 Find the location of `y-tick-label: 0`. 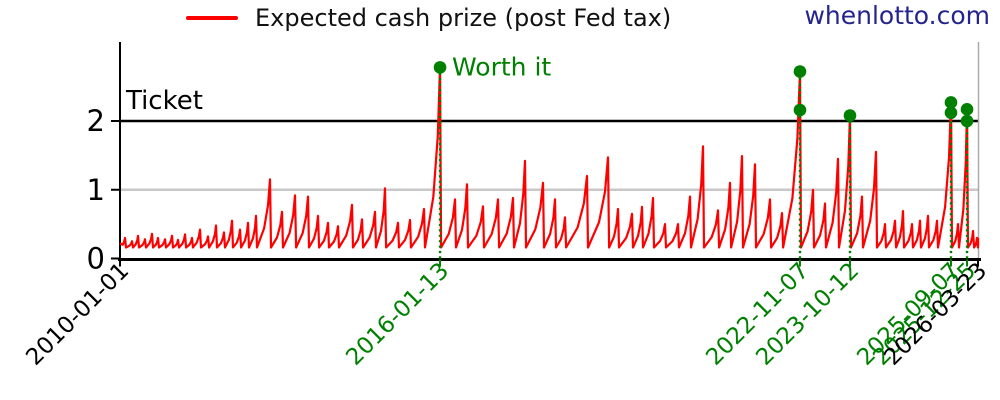

y-tick-label: 0 is located at coordinates (96, 259).